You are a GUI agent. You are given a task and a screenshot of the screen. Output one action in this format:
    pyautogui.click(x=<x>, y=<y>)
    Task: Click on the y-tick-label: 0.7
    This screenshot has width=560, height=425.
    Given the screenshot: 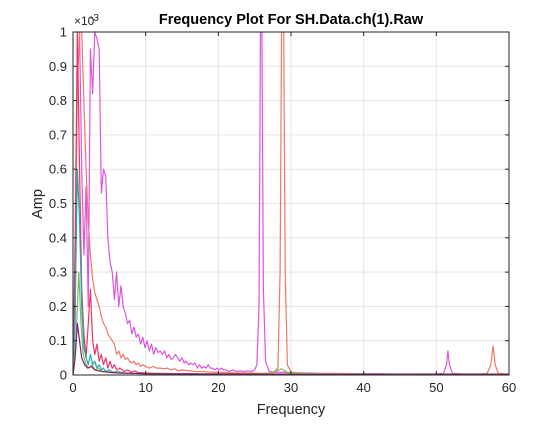 What is the action you would take?
    pyautogui.click(x=58, y=134)
    